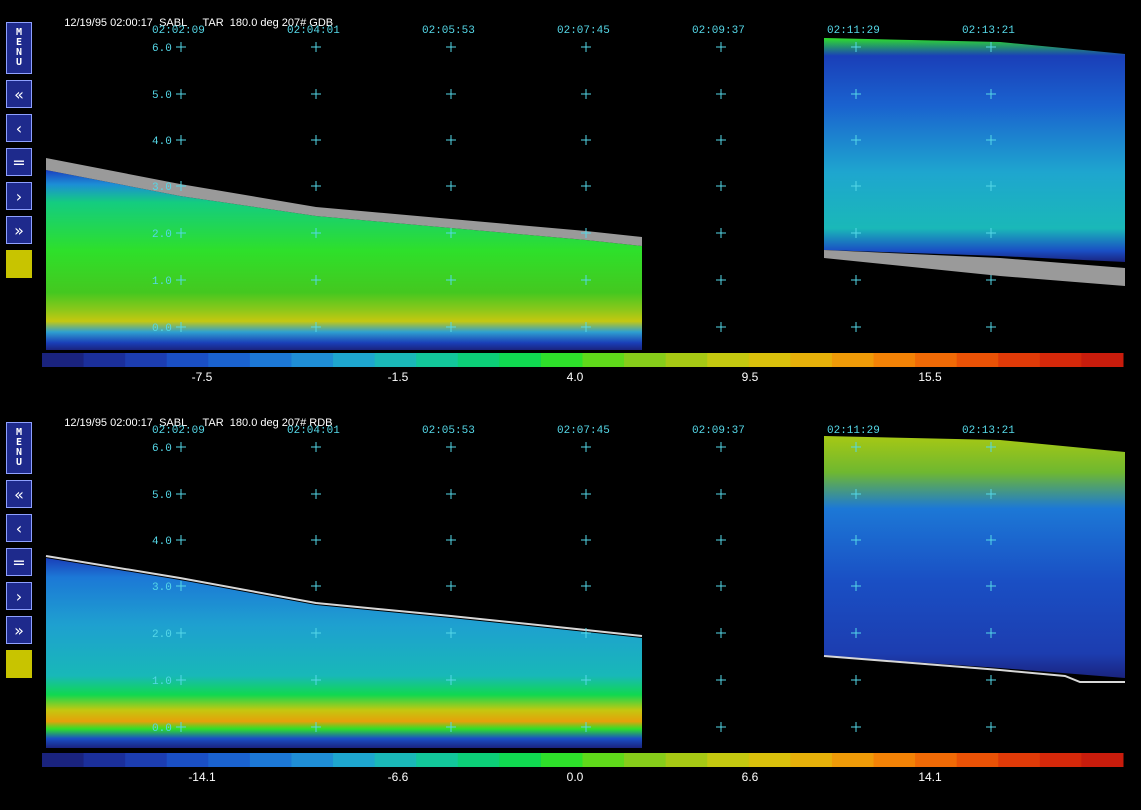 Image resolution: width=1141 pixels, height=810 pixels. What do you see at coordinates (750, 777) in the screenshot?
I see `colorbar-label: 6.6` at bounding box center [750, 777].